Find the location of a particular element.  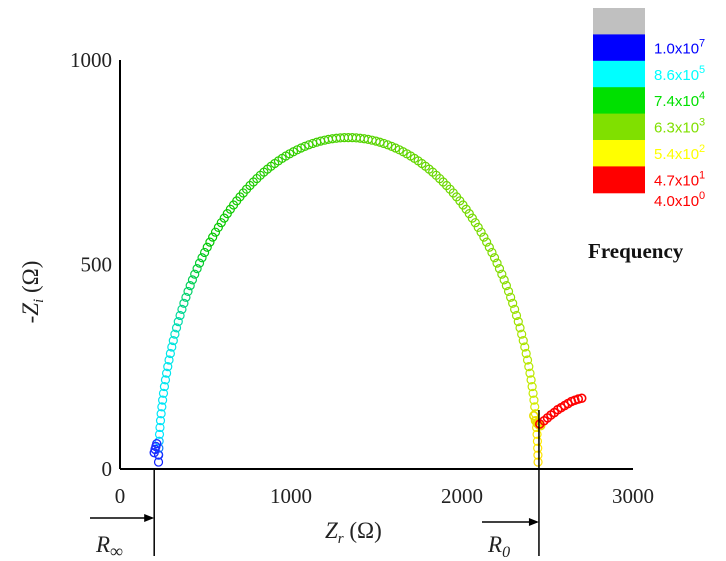

legend-label: 4.0x100 is located at coordinates (679, 200).